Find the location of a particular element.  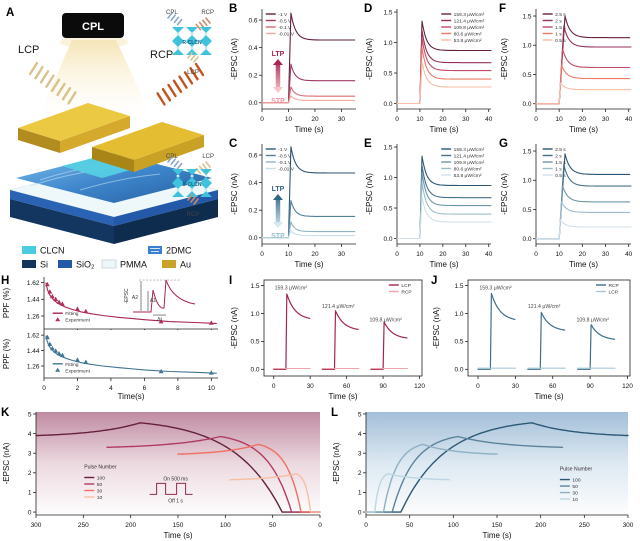

lcp-wave-icon is located at coordinates (52, 83).